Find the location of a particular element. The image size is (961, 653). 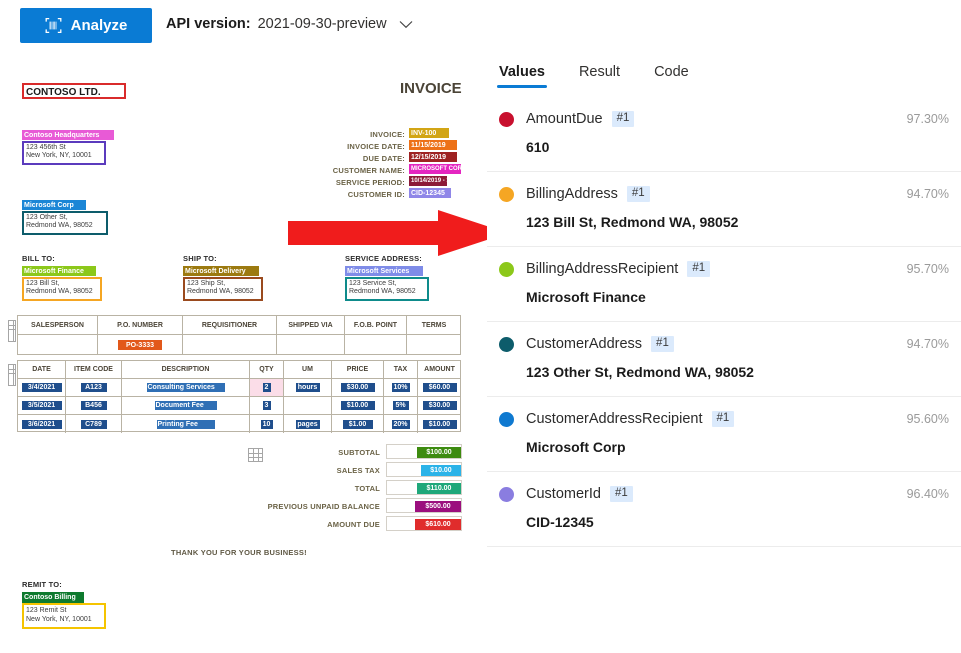

field-confidence: 94.70% is located at coordinates (927, 194).